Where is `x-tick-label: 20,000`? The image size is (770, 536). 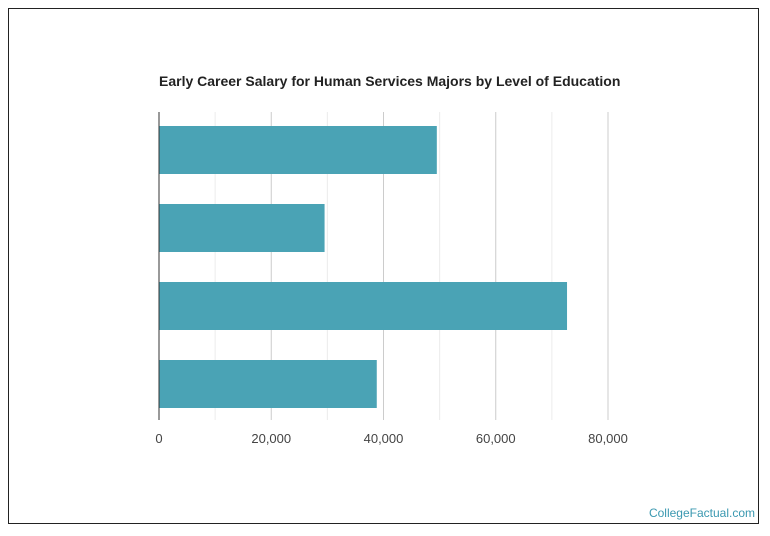 x-tick-label: 20,000 is located at coordinates (271, 438).